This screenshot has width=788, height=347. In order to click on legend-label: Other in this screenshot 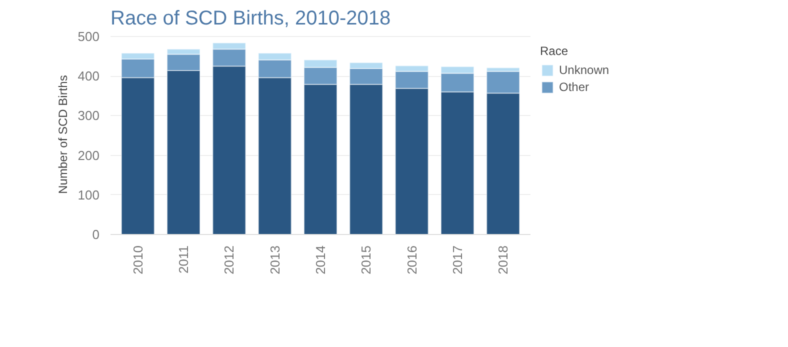, I will do `click(574, 87)`.